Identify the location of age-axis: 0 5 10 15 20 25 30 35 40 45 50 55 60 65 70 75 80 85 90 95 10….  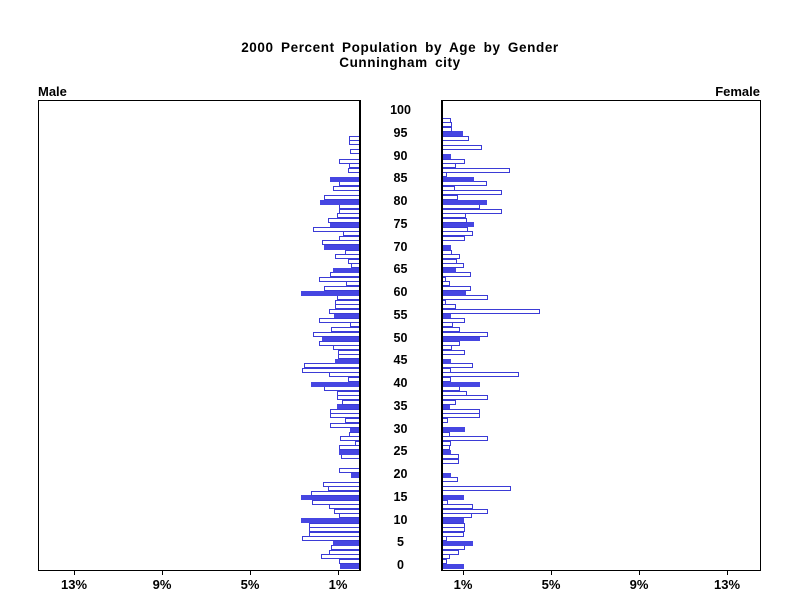
(400, 336).